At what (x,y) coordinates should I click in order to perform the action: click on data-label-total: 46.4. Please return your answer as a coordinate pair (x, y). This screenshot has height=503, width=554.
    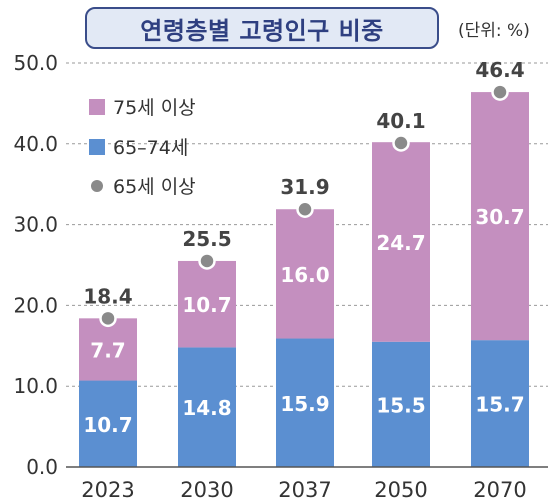
    Looking at the image, I should click on (499, 70).